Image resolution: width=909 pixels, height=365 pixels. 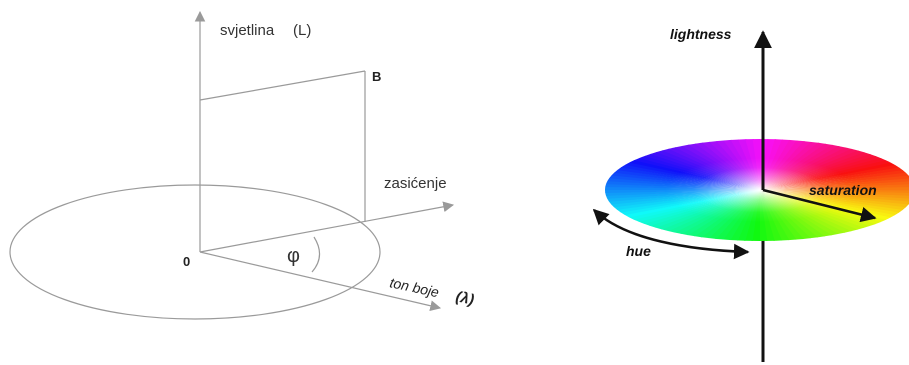 I want to click on hue-label: hue, so click(x=638, y=251).